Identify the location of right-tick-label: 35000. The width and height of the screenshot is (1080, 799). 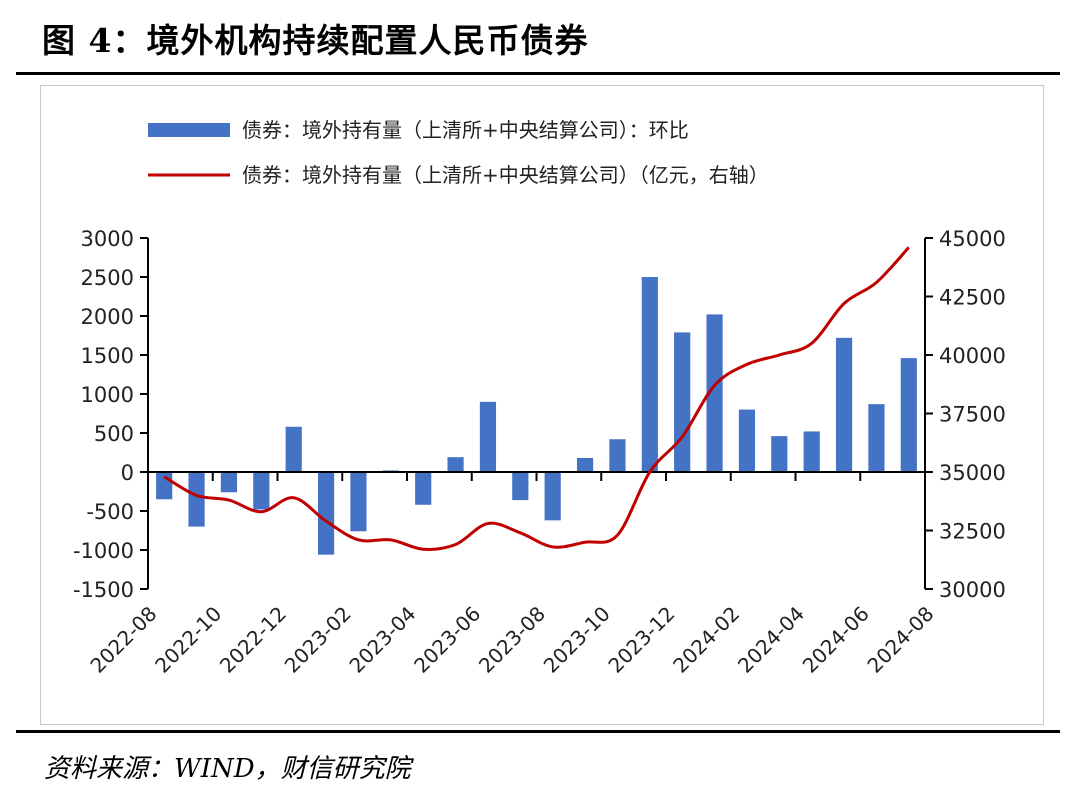
(972, 473).